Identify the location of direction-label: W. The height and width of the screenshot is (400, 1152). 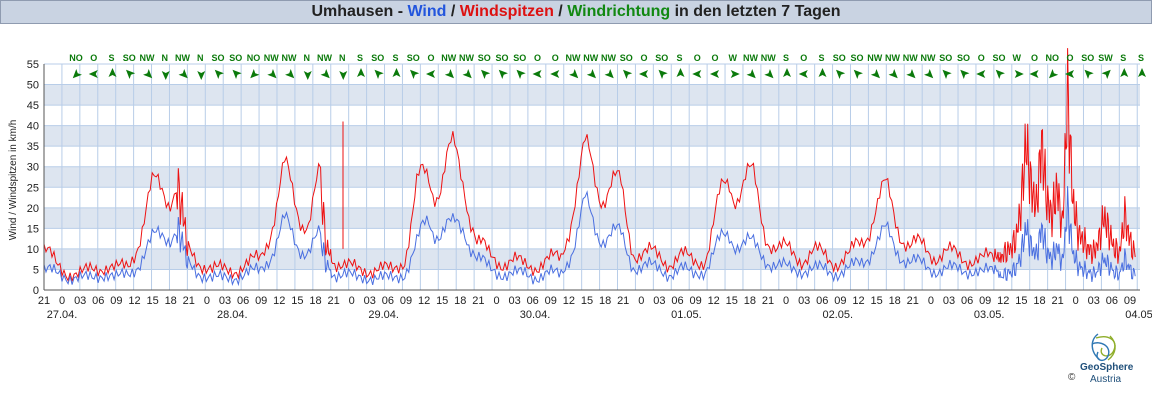
(1017, 58).